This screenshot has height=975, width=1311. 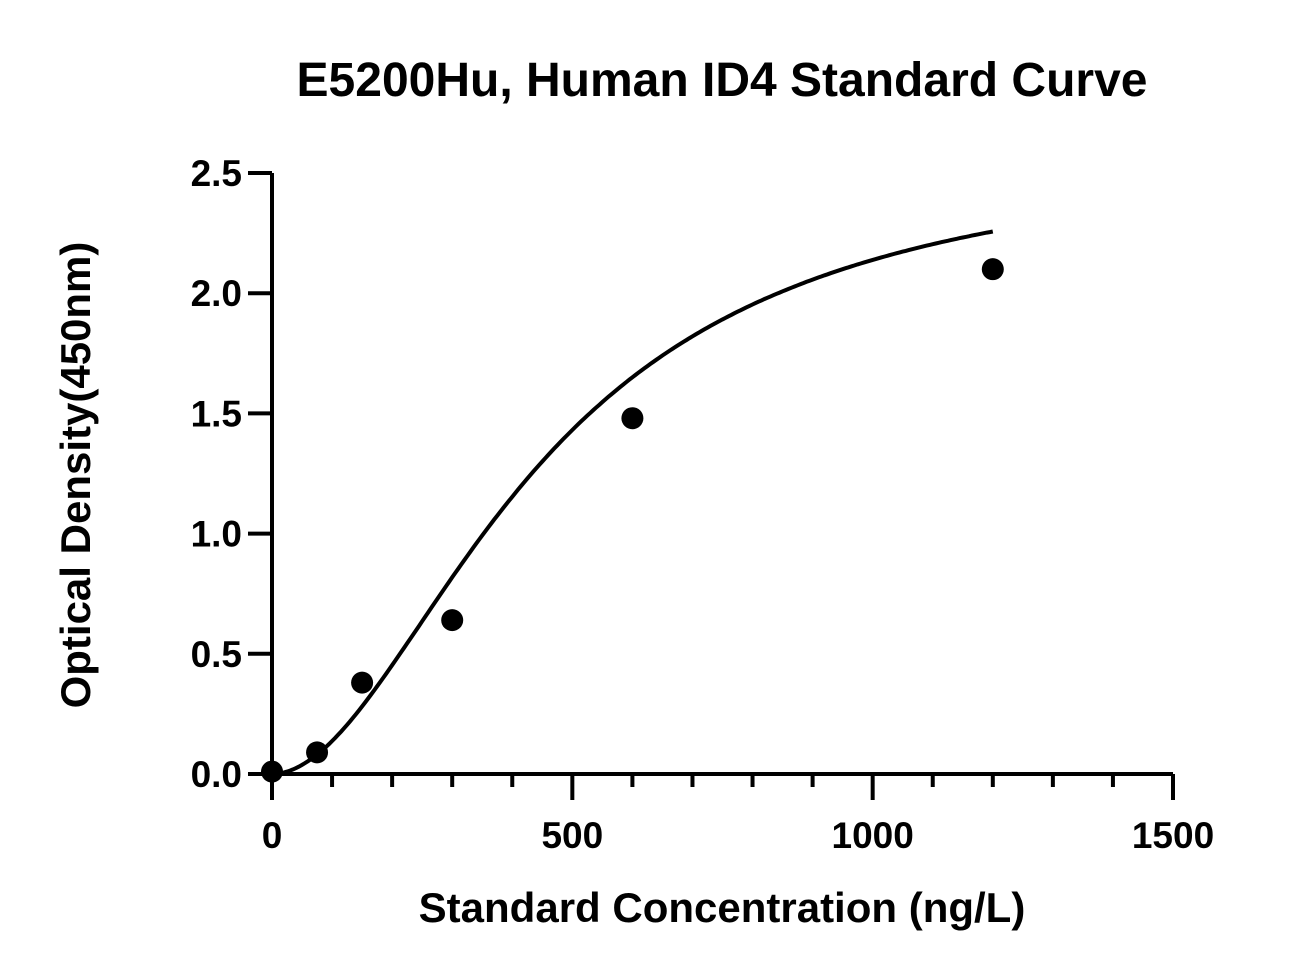 I want to click on x-tick-label: 0, so click(x=272, y=835).